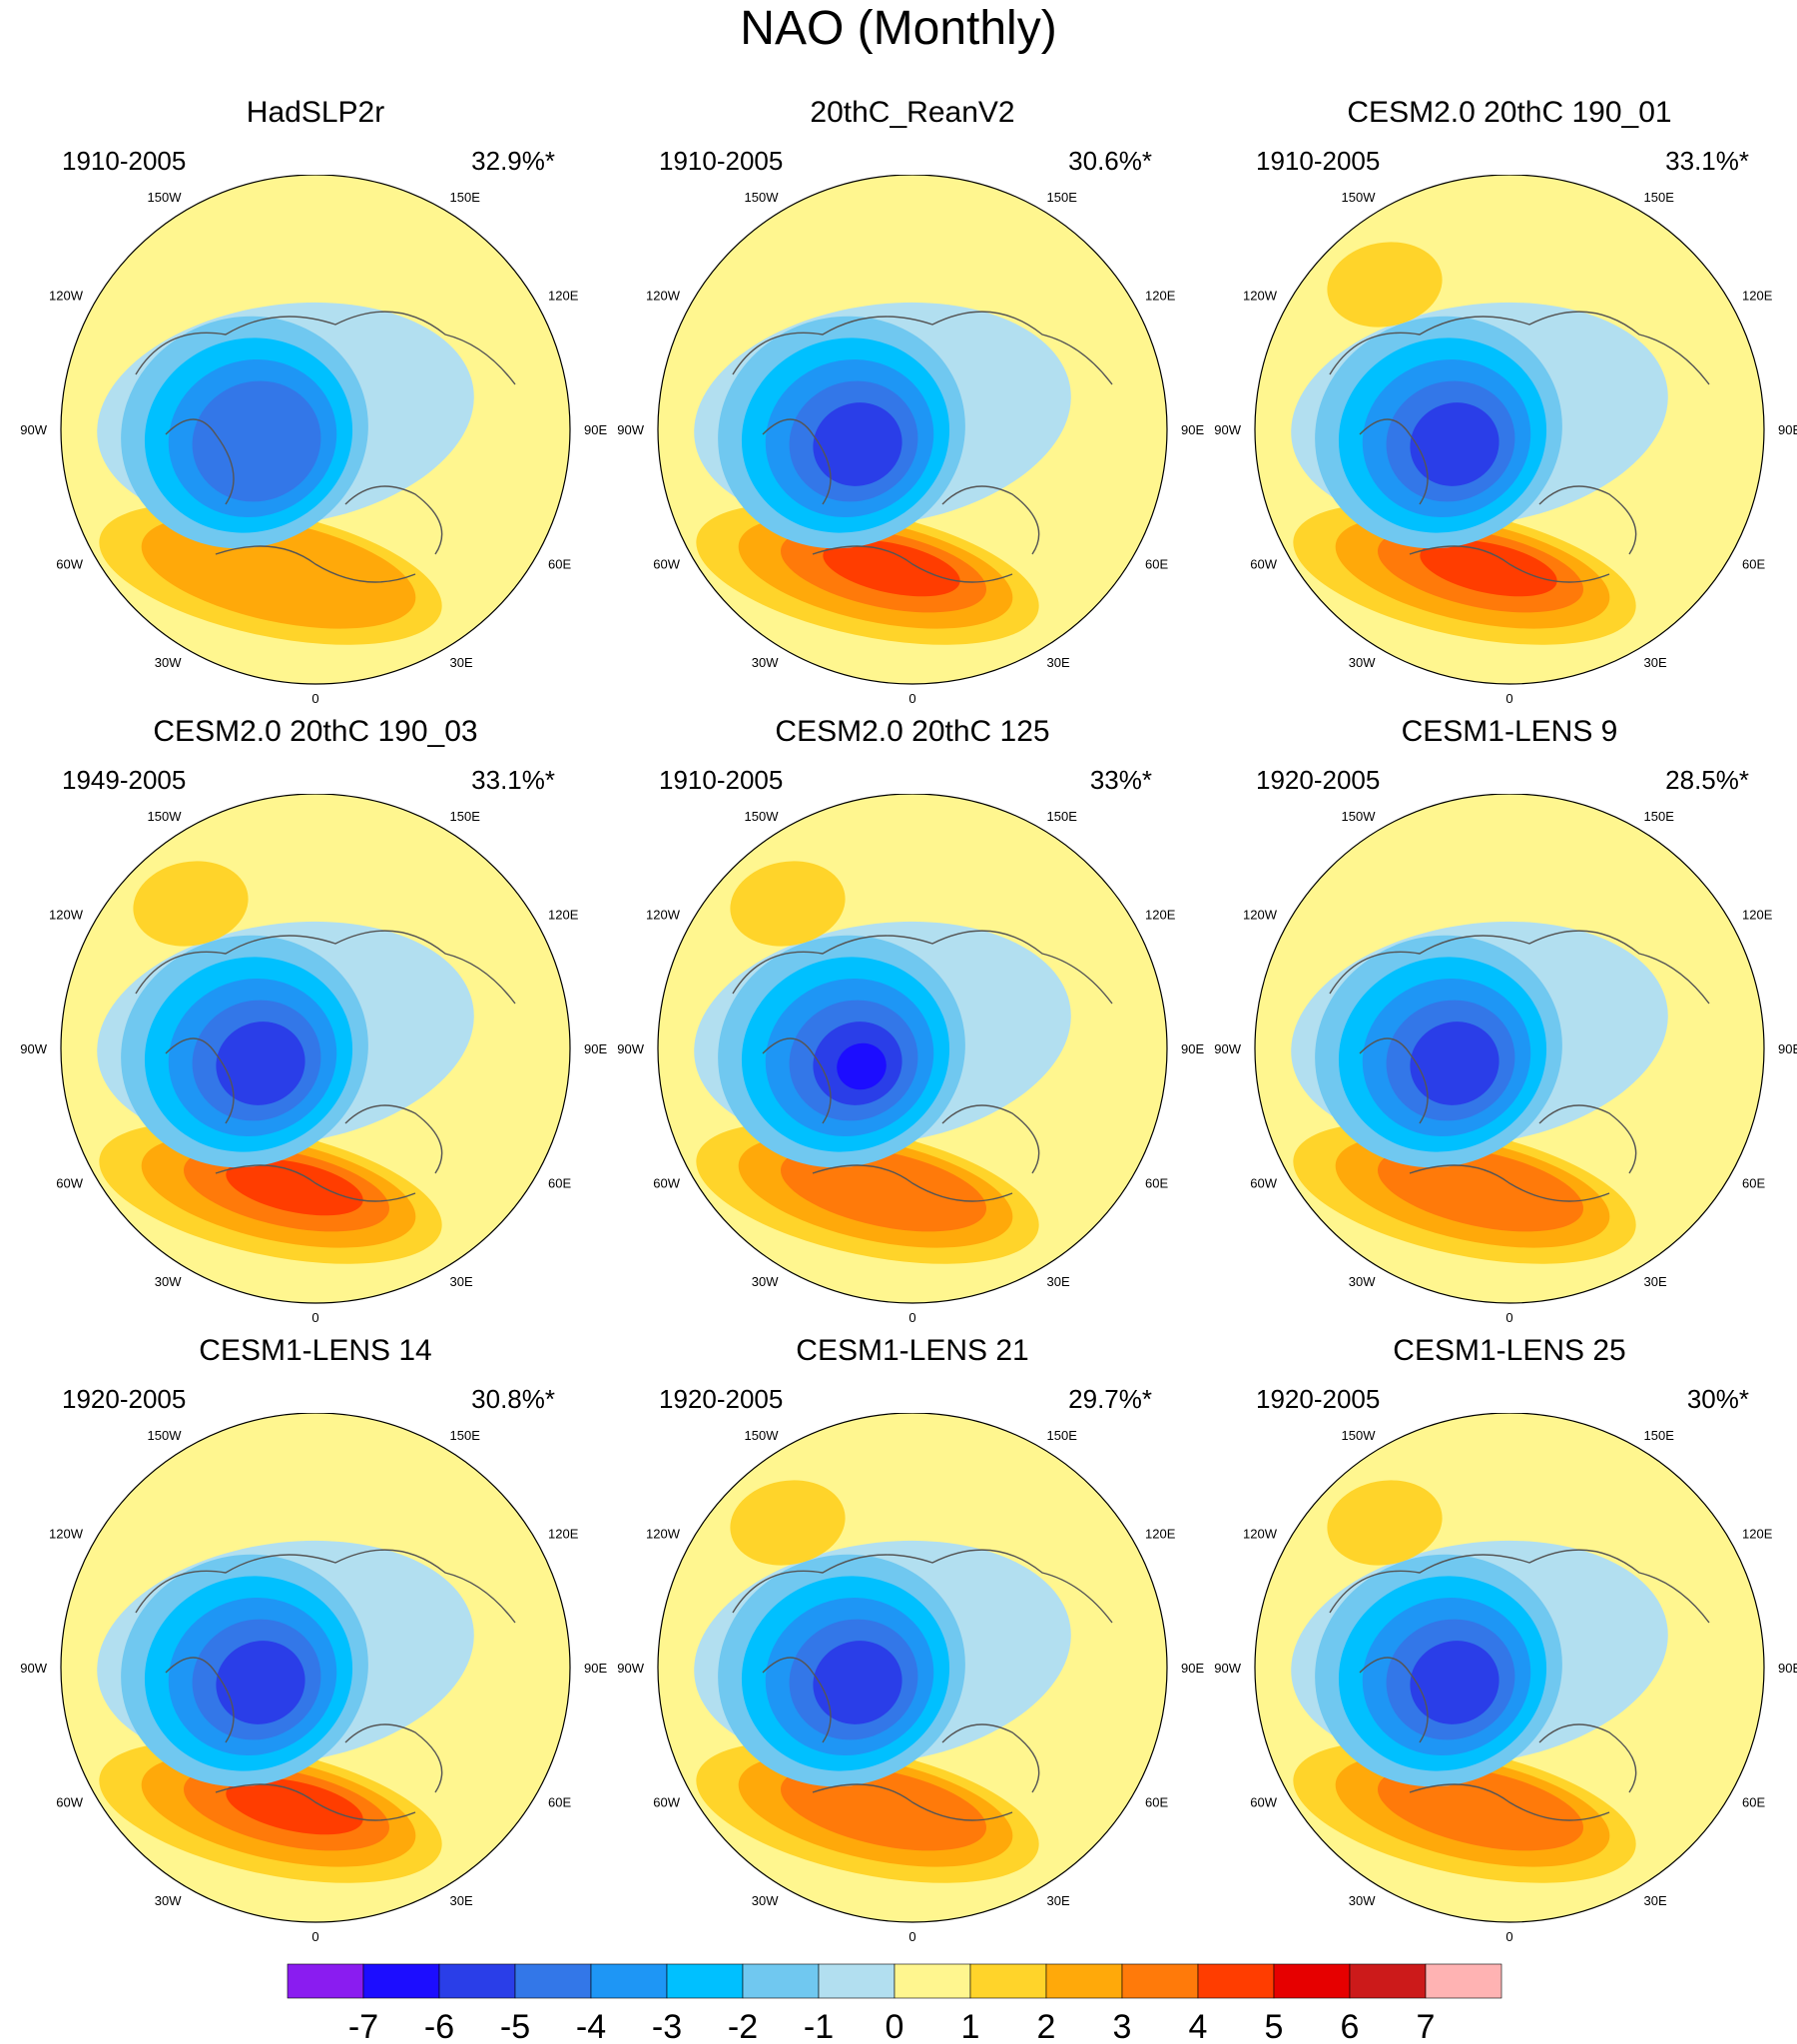  Describe the element at coordinates (1260, 915) in the screenshot. I see `longitude-label: 120W` at that location.